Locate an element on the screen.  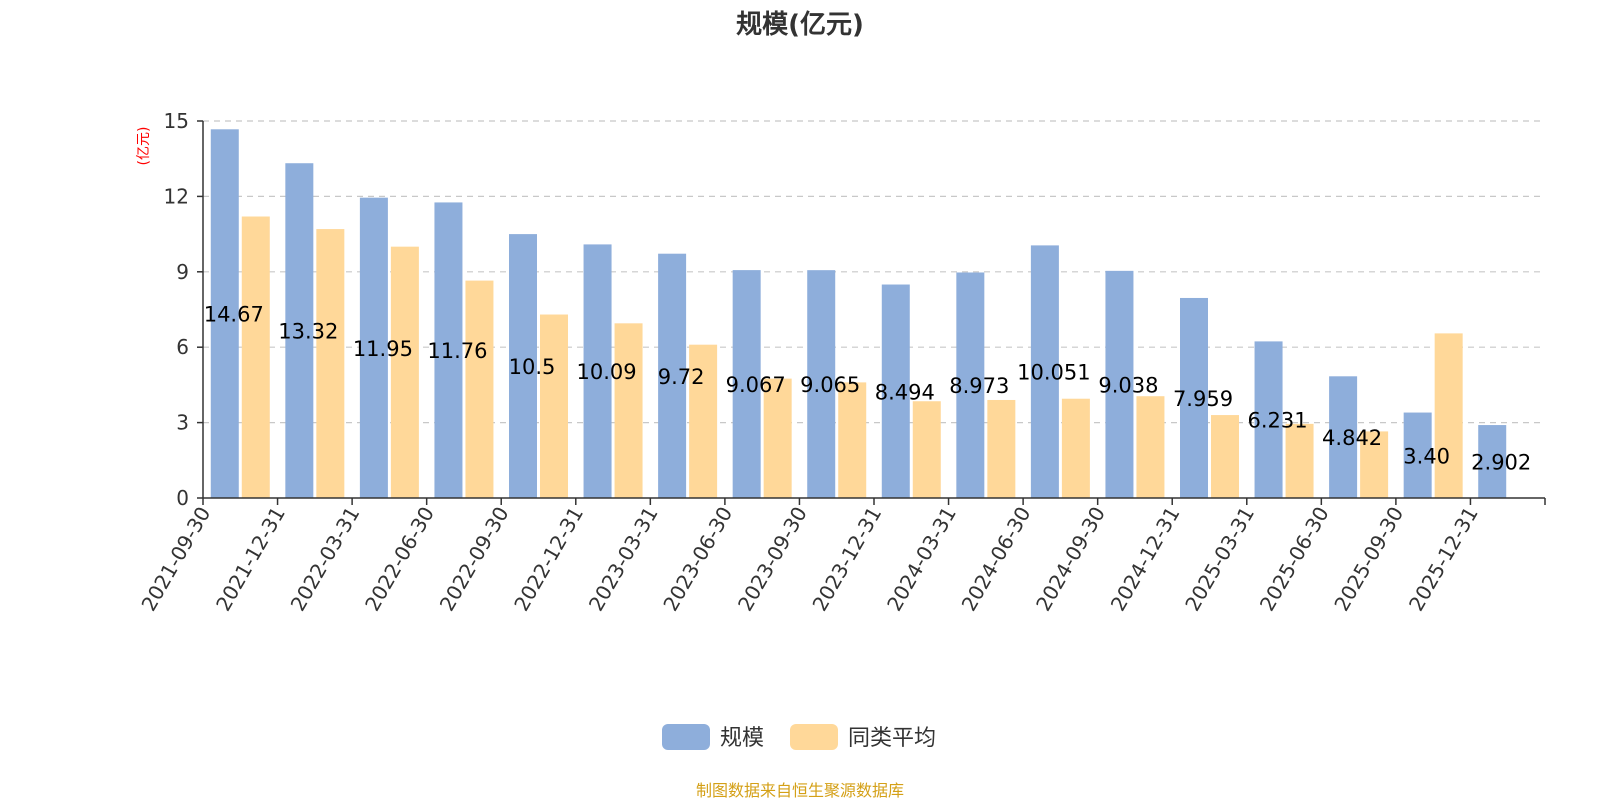
legend-item-peer-average: 同类平均 is located at coordinates (863, 737).